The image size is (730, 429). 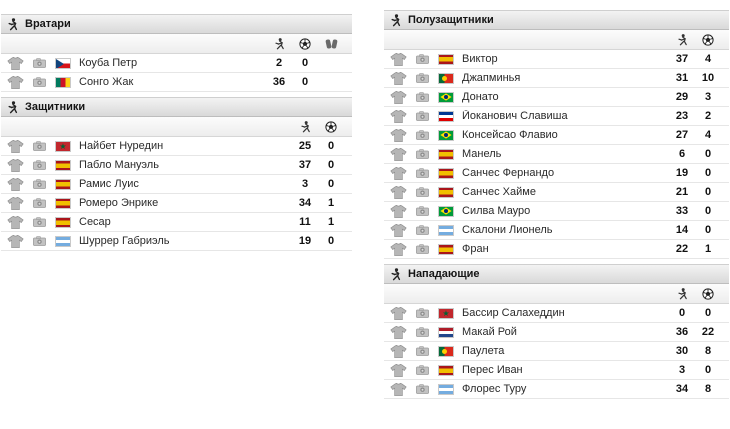 What do you see at coordinates (176, 222) in the screenshot?
I see `player-row: Сесар 11 1` at bounding box center [176, 222].